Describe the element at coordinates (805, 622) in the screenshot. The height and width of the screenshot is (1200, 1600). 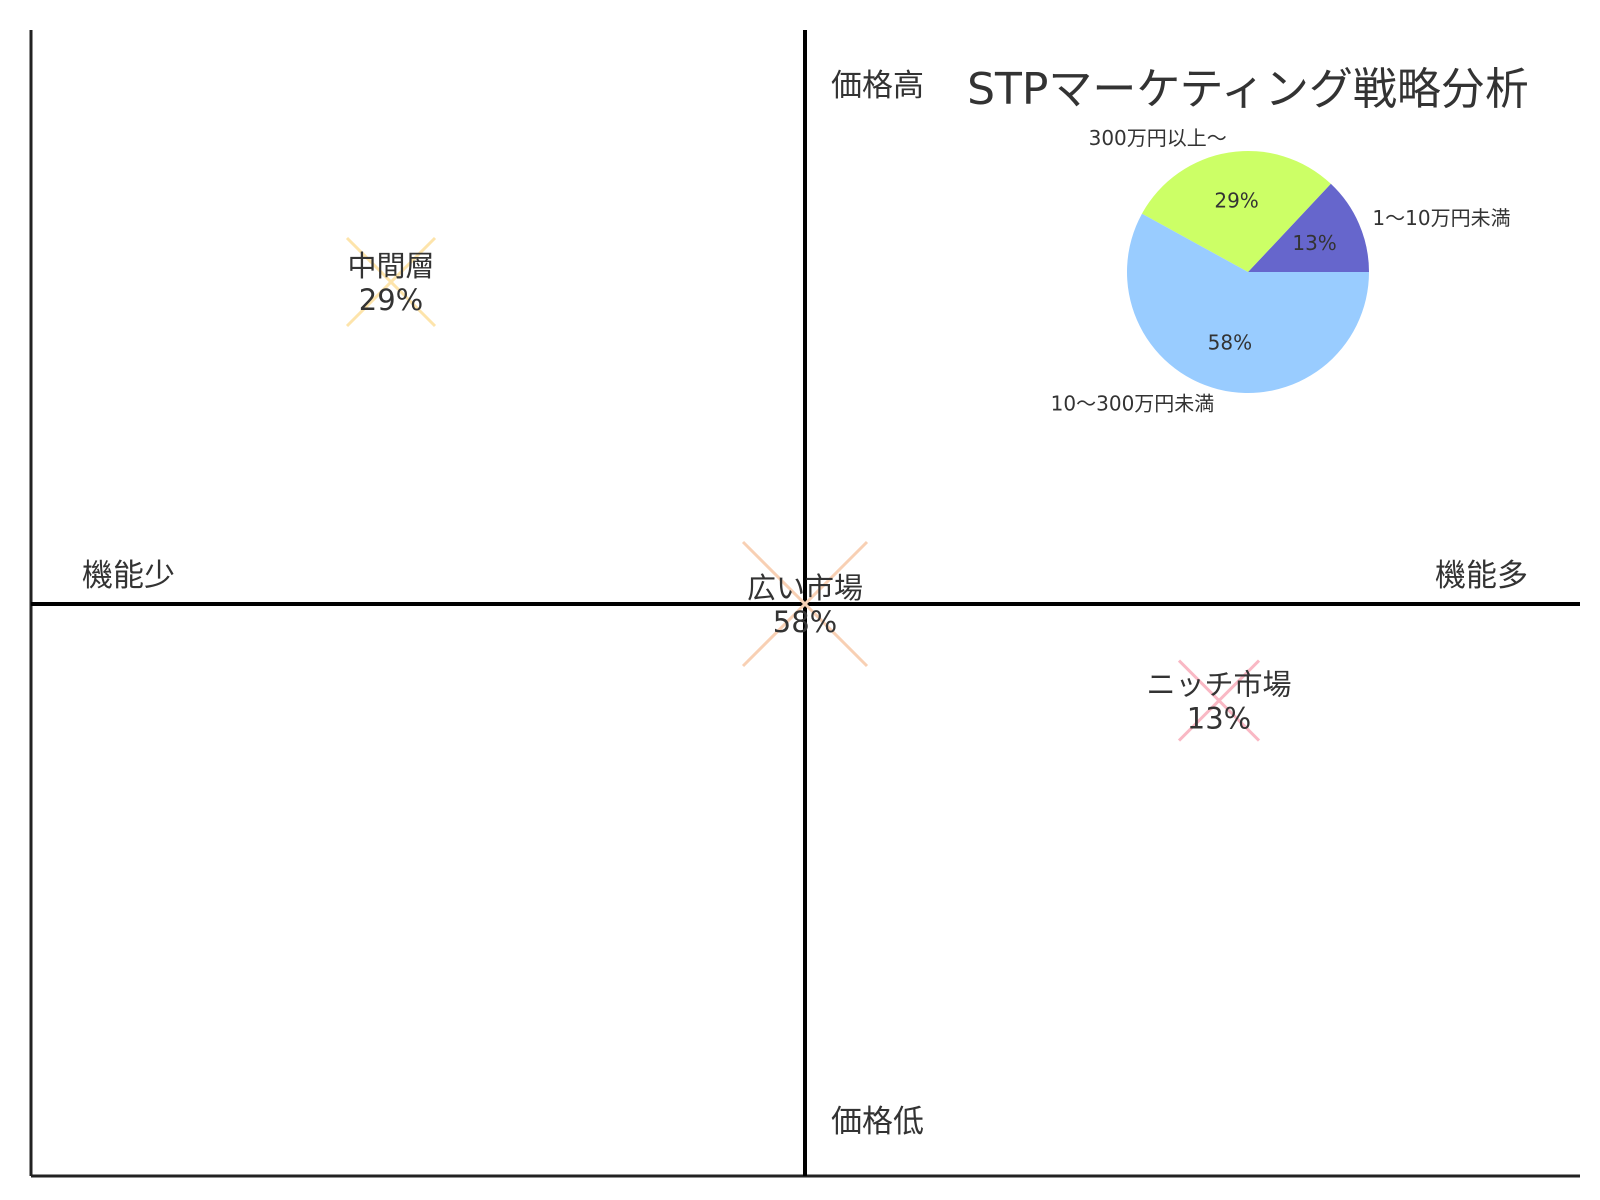
I see `segment-share-label: 58%` at that location.